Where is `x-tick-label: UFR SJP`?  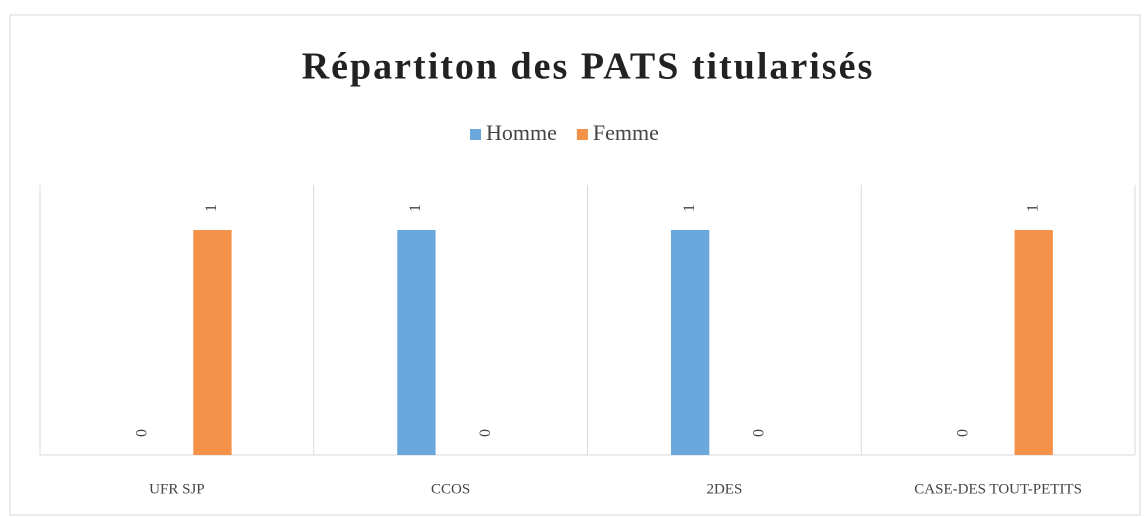 x-tick-label: UFR SJP is located at coordinates (176, 489).